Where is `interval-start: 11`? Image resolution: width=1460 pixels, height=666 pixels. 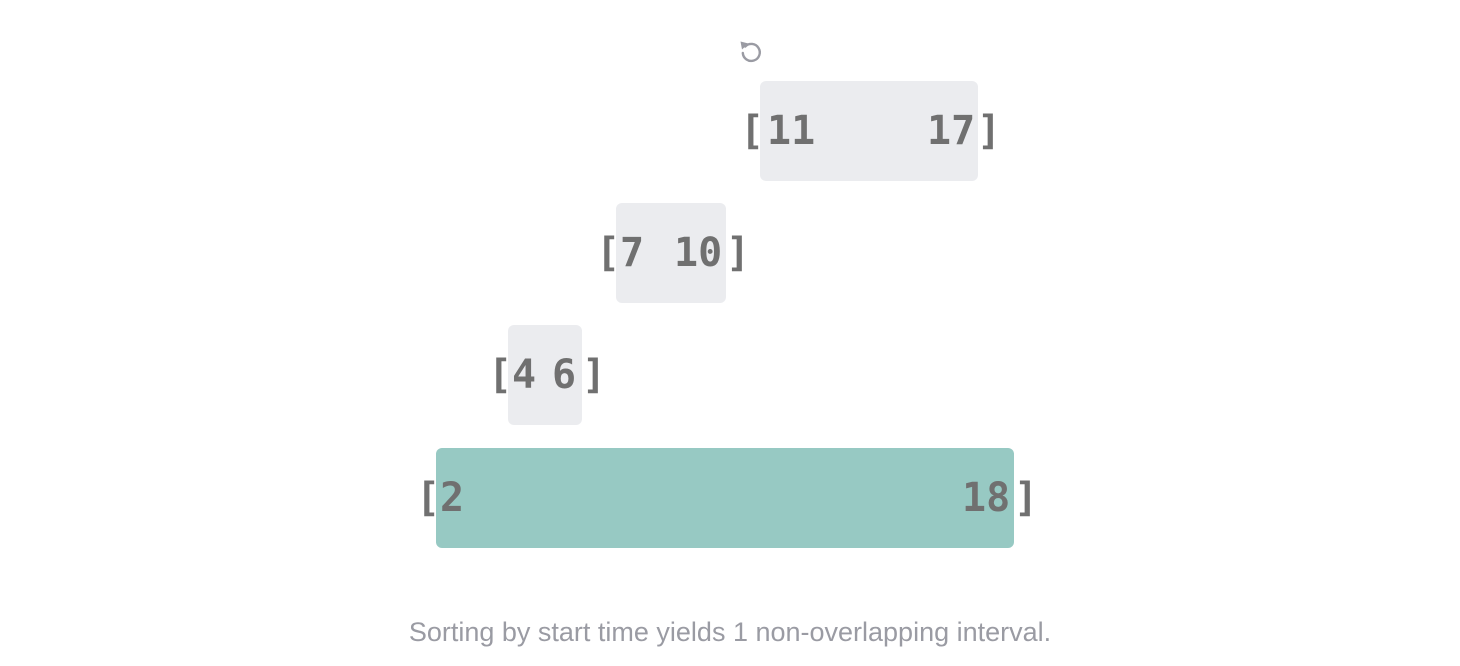 interval-start: 11 is located at coordinates (791, 131).